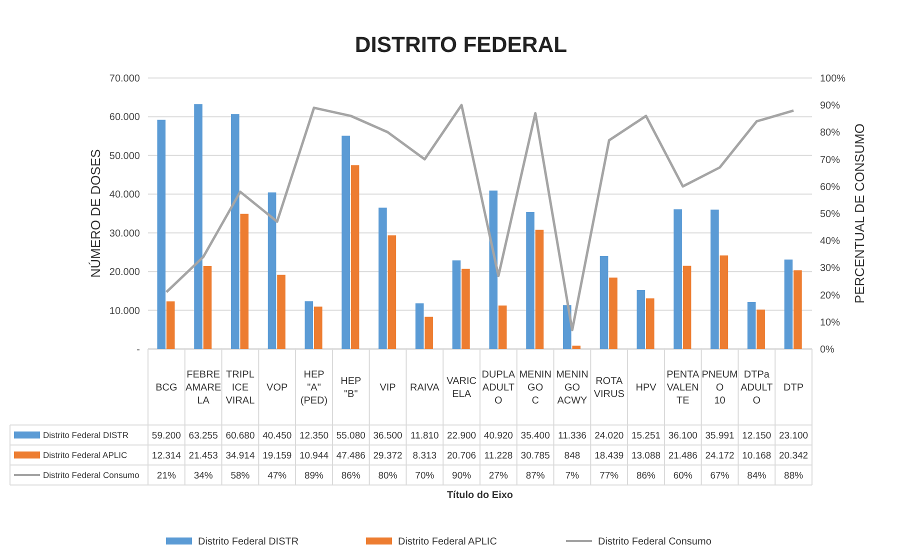 This screenshot has height=557, width=922. I want to click on x-tick-label: HEP "B", so click(351, 388).